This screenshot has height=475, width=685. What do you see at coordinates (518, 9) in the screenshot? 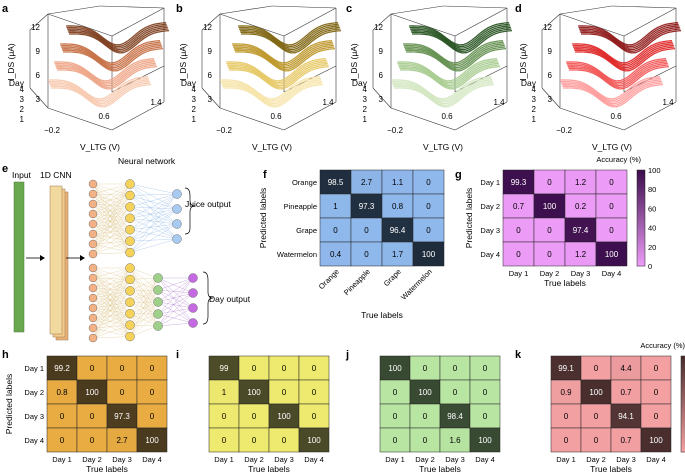
I see `panel-label-d: d` at bounding box center [518, 9].